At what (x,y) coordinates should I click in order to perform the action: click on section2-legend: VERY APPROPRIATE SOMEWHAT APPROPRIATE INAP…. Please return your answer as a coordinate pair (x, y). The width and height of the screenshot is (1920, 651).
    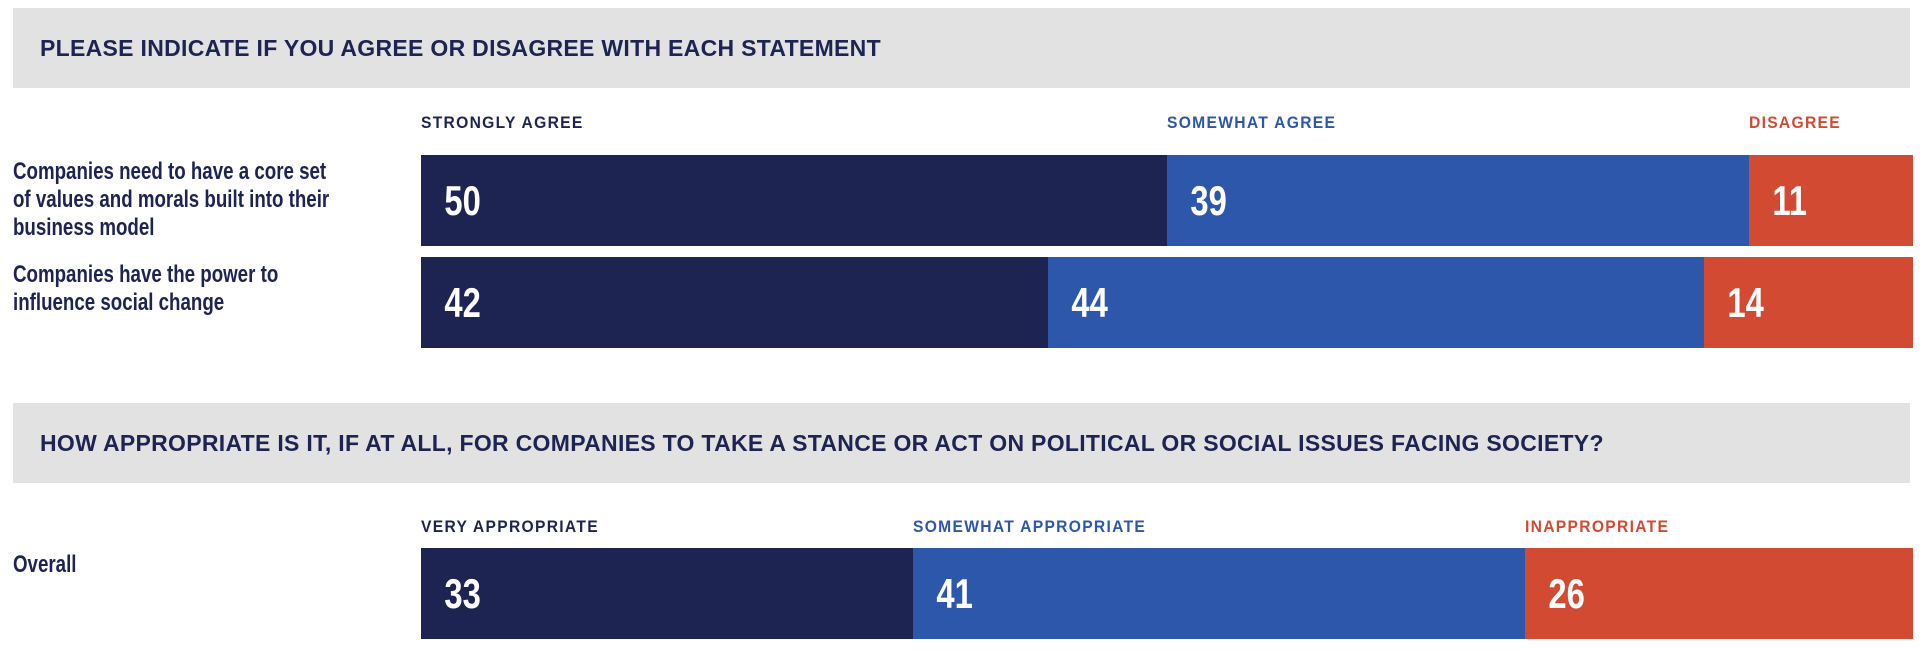
    Looking at the image, I should click on (1167, 528).